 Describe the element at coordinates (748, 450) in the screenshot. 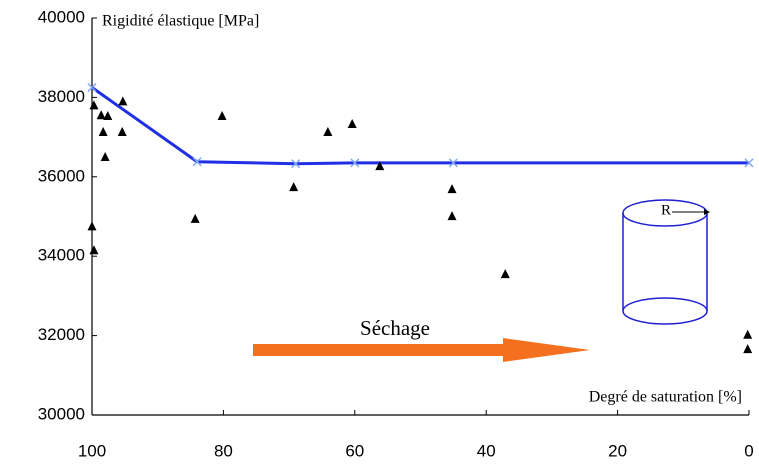

I see `x-tick-label: 0` at that location.